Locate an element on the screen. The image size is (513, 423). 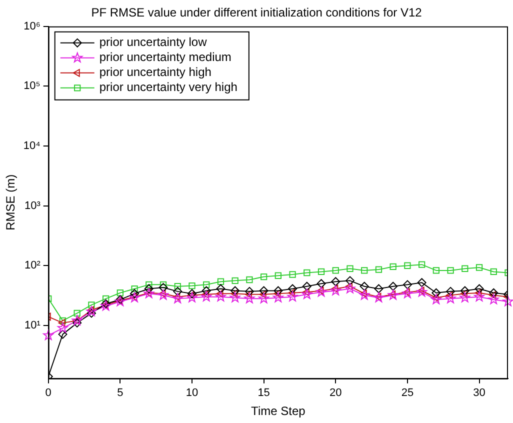
y-tick-label: 10³ is located at coordinates (32, 206).